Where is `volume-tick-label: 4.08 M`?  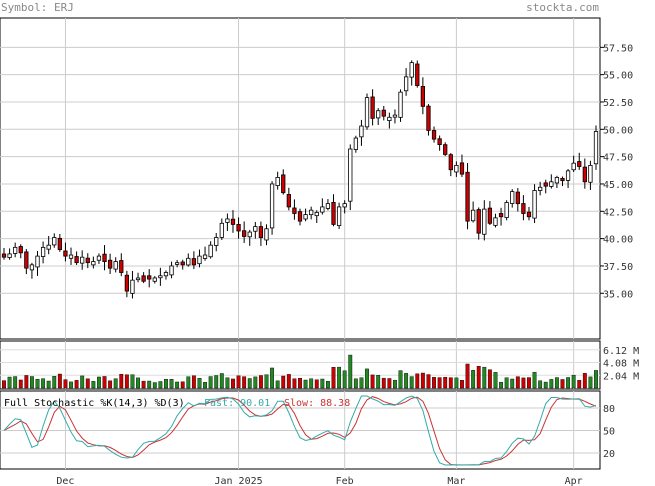 volume-tick-label: 4.08 M is located at coordinates (621, 364).